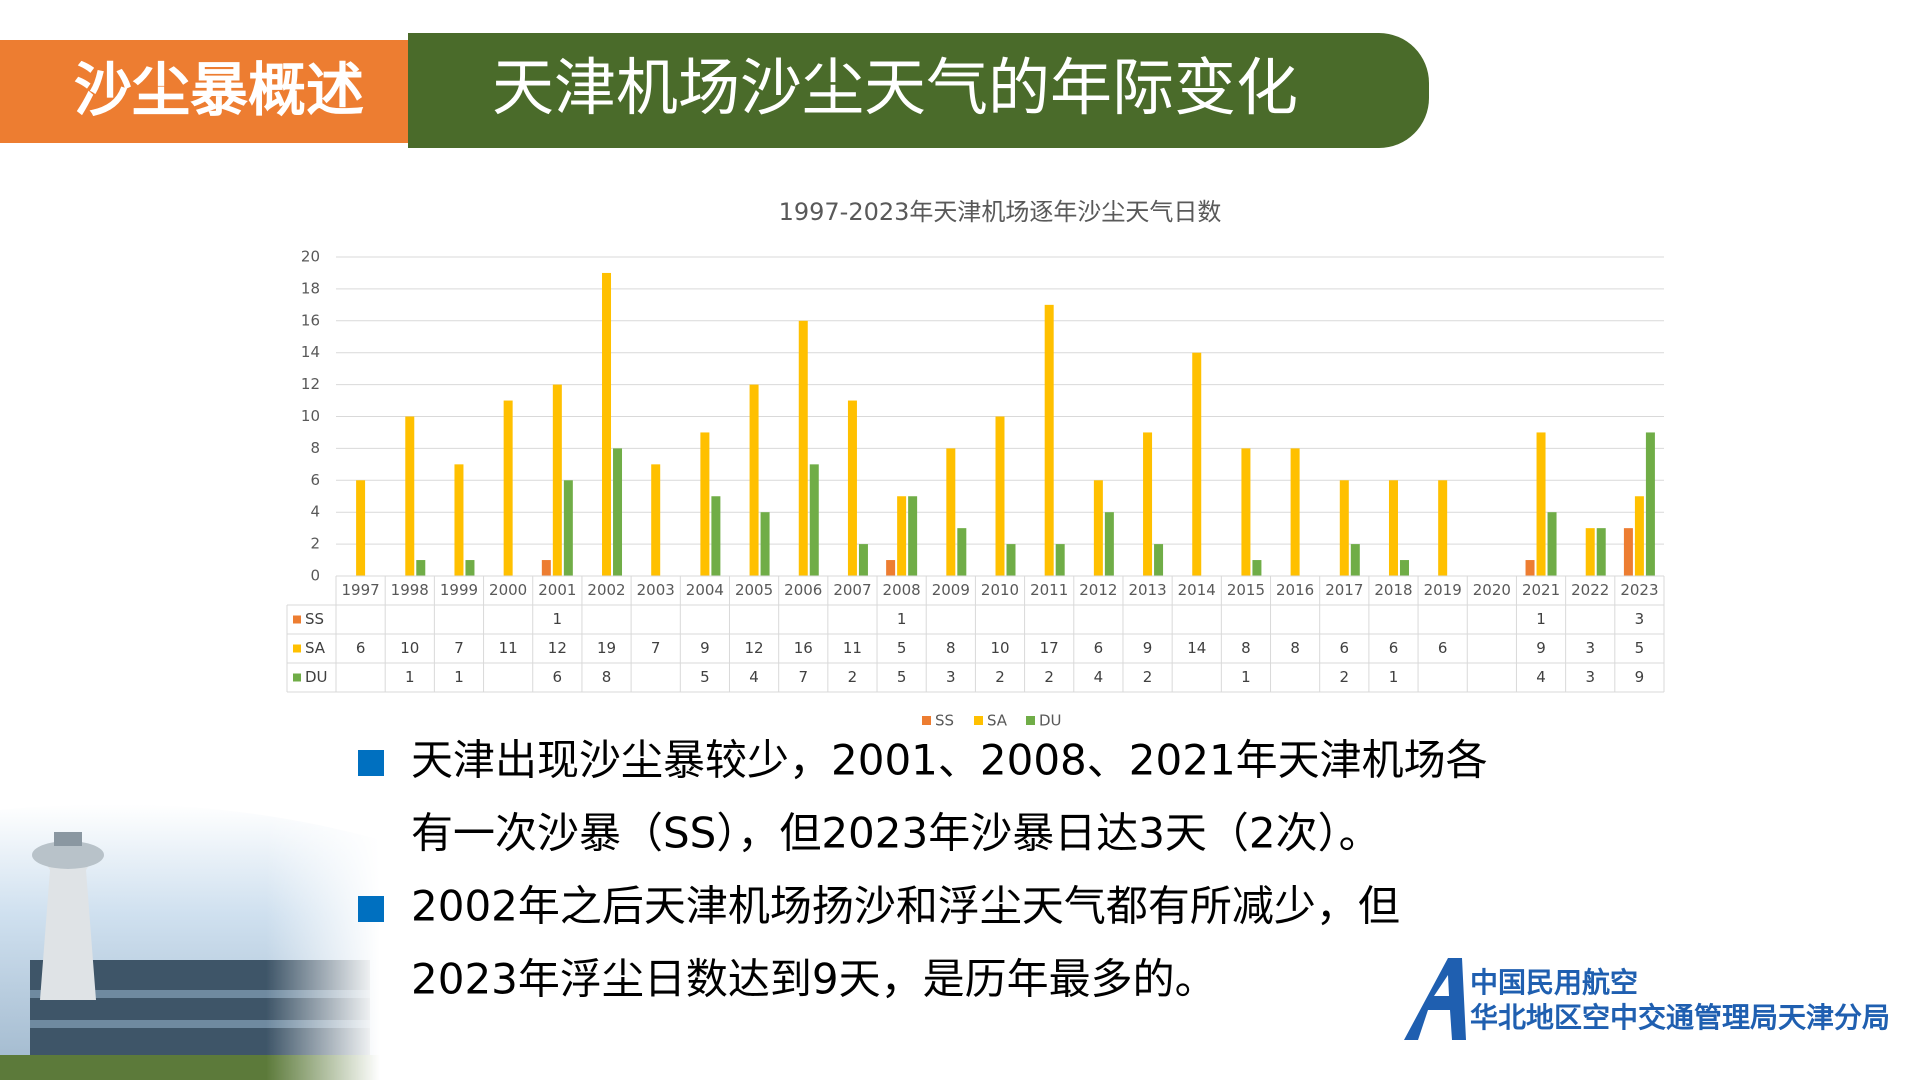 The image size is (1920, 1080). What do you see at coordinates (508, 590) in the screenshot?
I see `x-tick-label: 2000` at bounding box center [508, 590].